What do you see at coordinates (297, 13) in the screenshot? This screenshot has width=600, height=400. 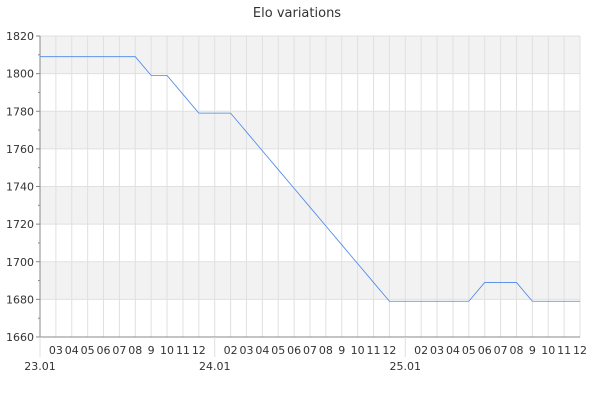 I see `chart-title: Elo variations` at bounding box center [297, 13].